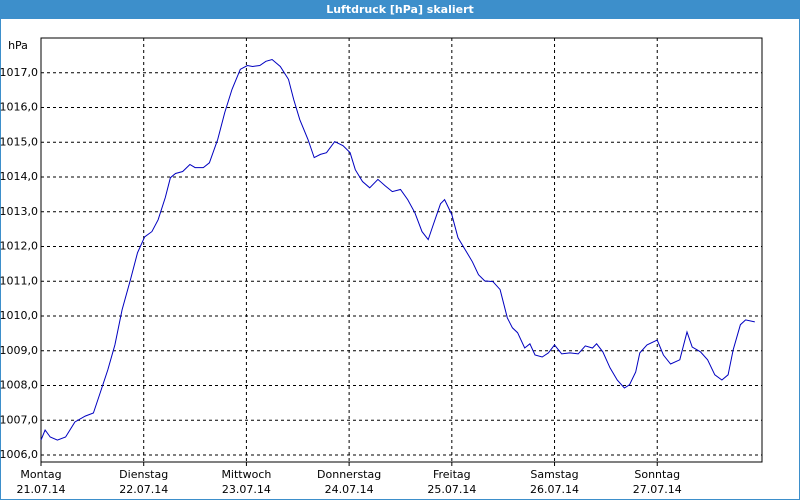  Describe the element at coordinates (19, 385) in the screenshot. I see `y-tick-label: 1008,0` at that location.